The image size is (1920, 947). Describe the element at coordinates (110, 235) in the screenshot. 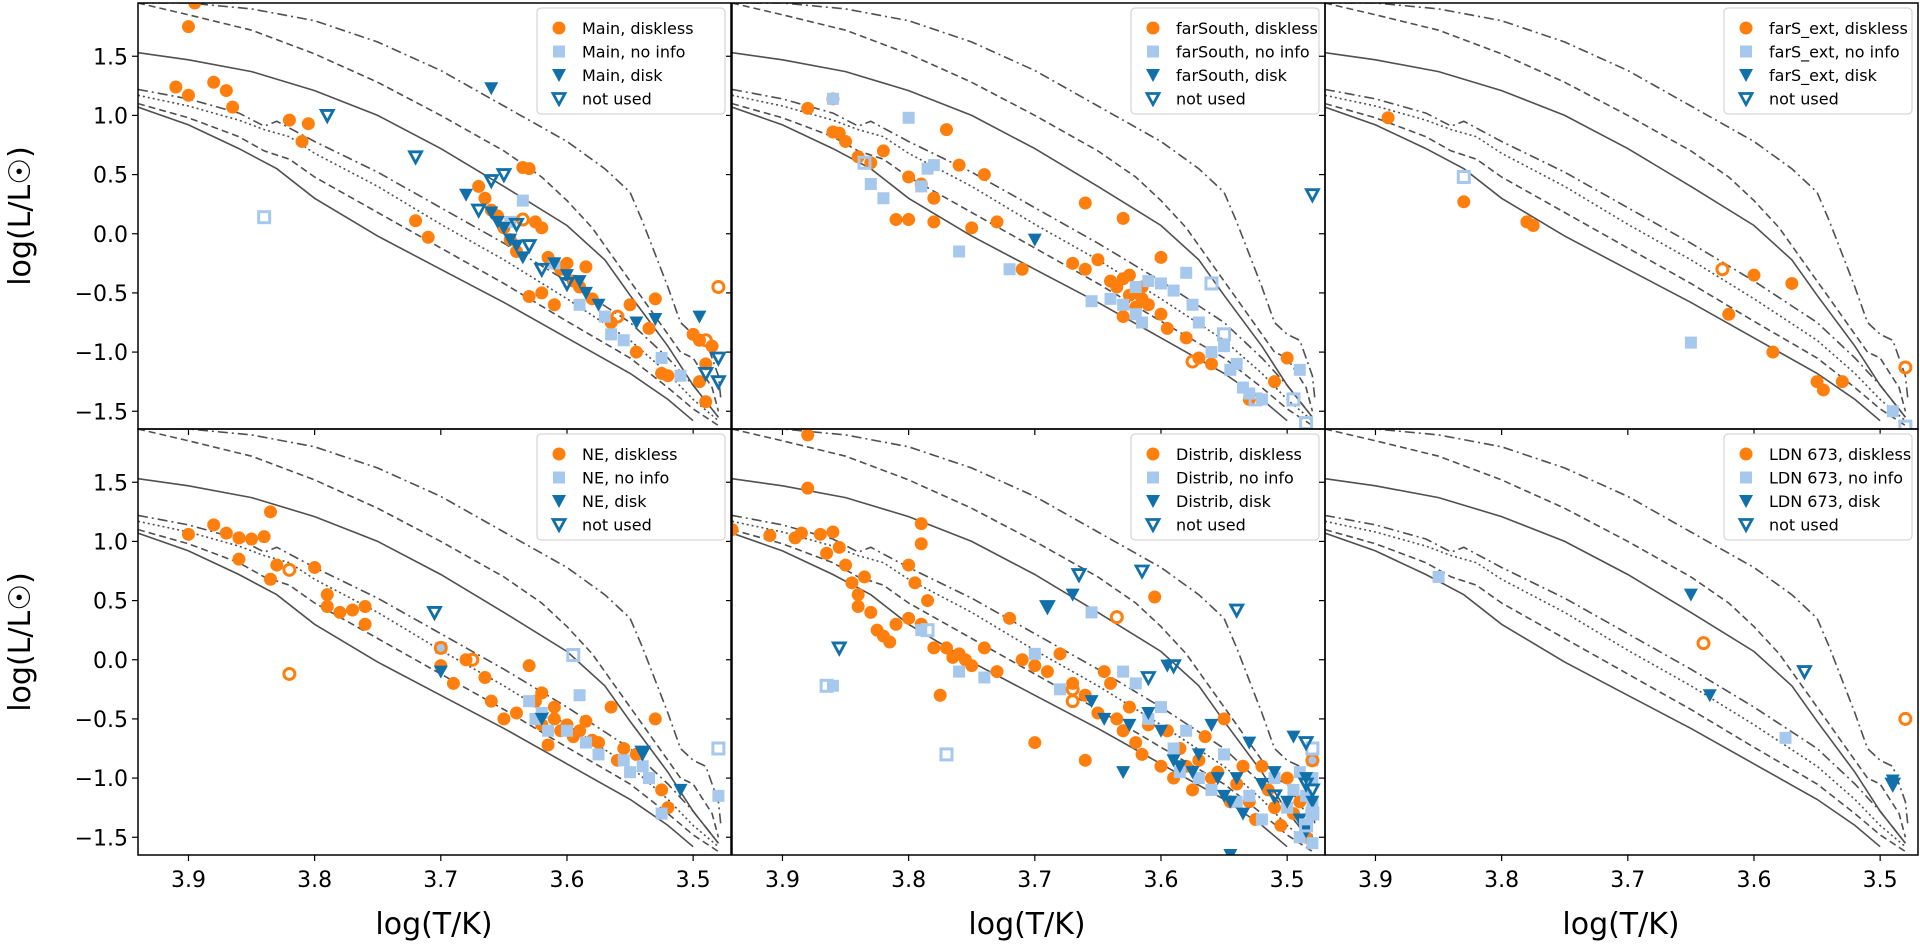

I see `y-tick-label: 0.0` at that location.